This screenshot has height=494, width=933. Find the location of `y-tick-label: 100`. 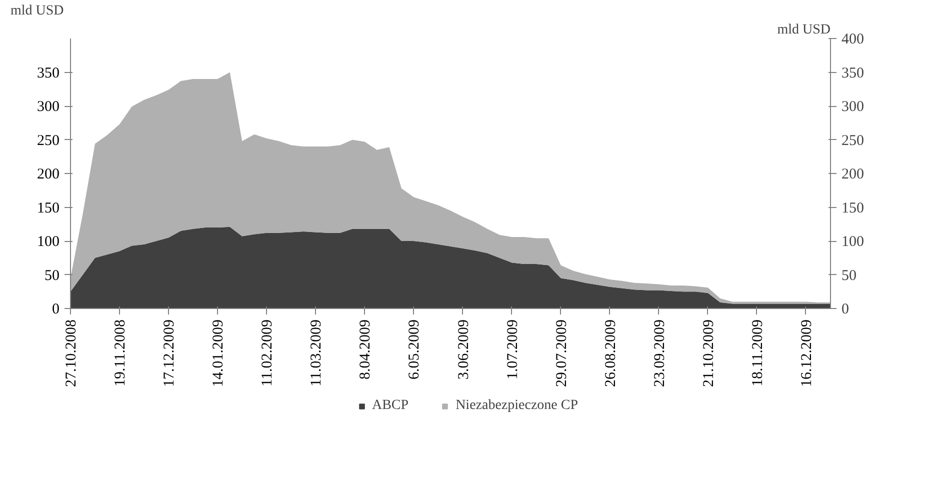

y-tick-label: 100 is located at coordinates (48, 242).